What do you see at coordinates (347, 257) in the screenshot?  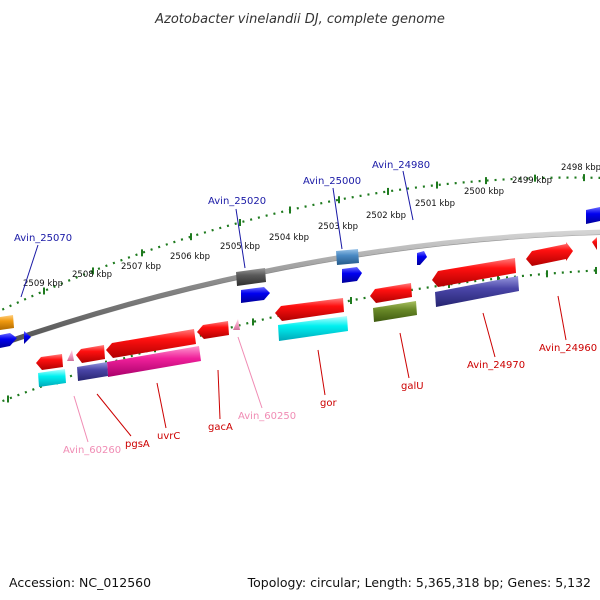 I see `feature-avin-25000-upper` at bounding box center [347, 257].